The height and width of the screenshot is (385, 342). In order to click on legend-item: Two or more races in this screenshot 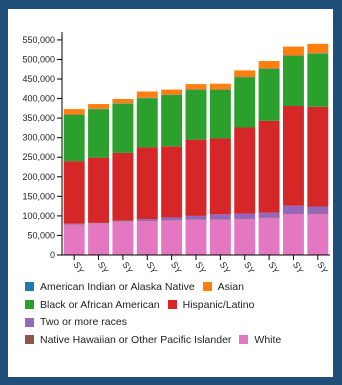, I will do `click(76, 322)`.